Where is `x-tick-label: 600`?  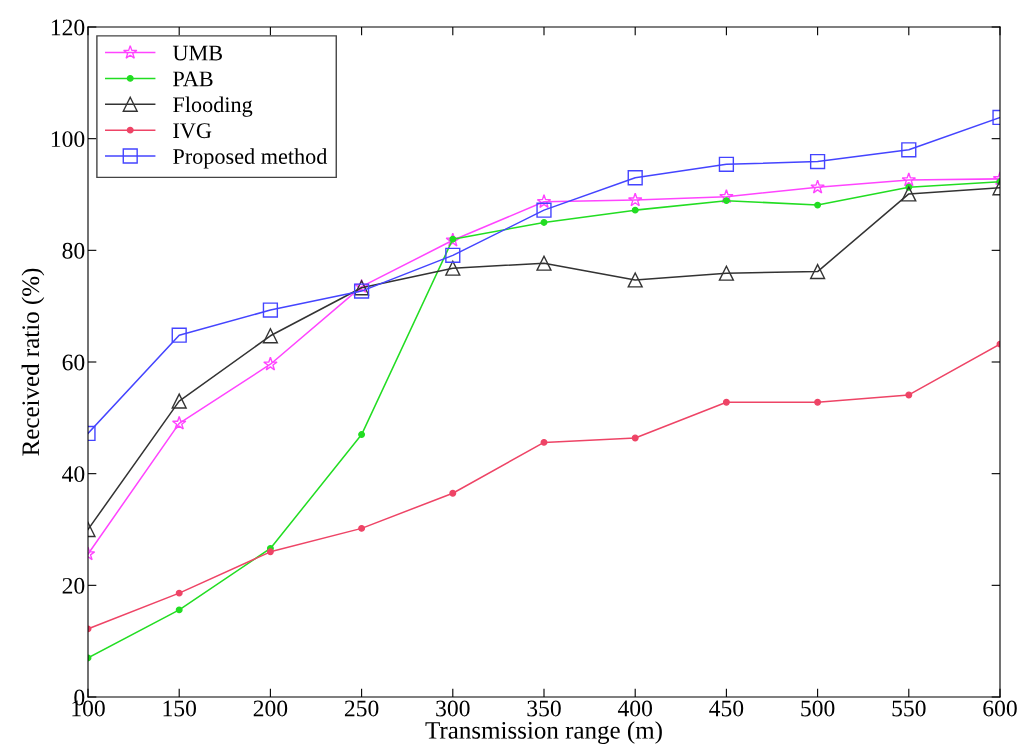
x-tick-label: 600 is located at coordinates (1000, 708).